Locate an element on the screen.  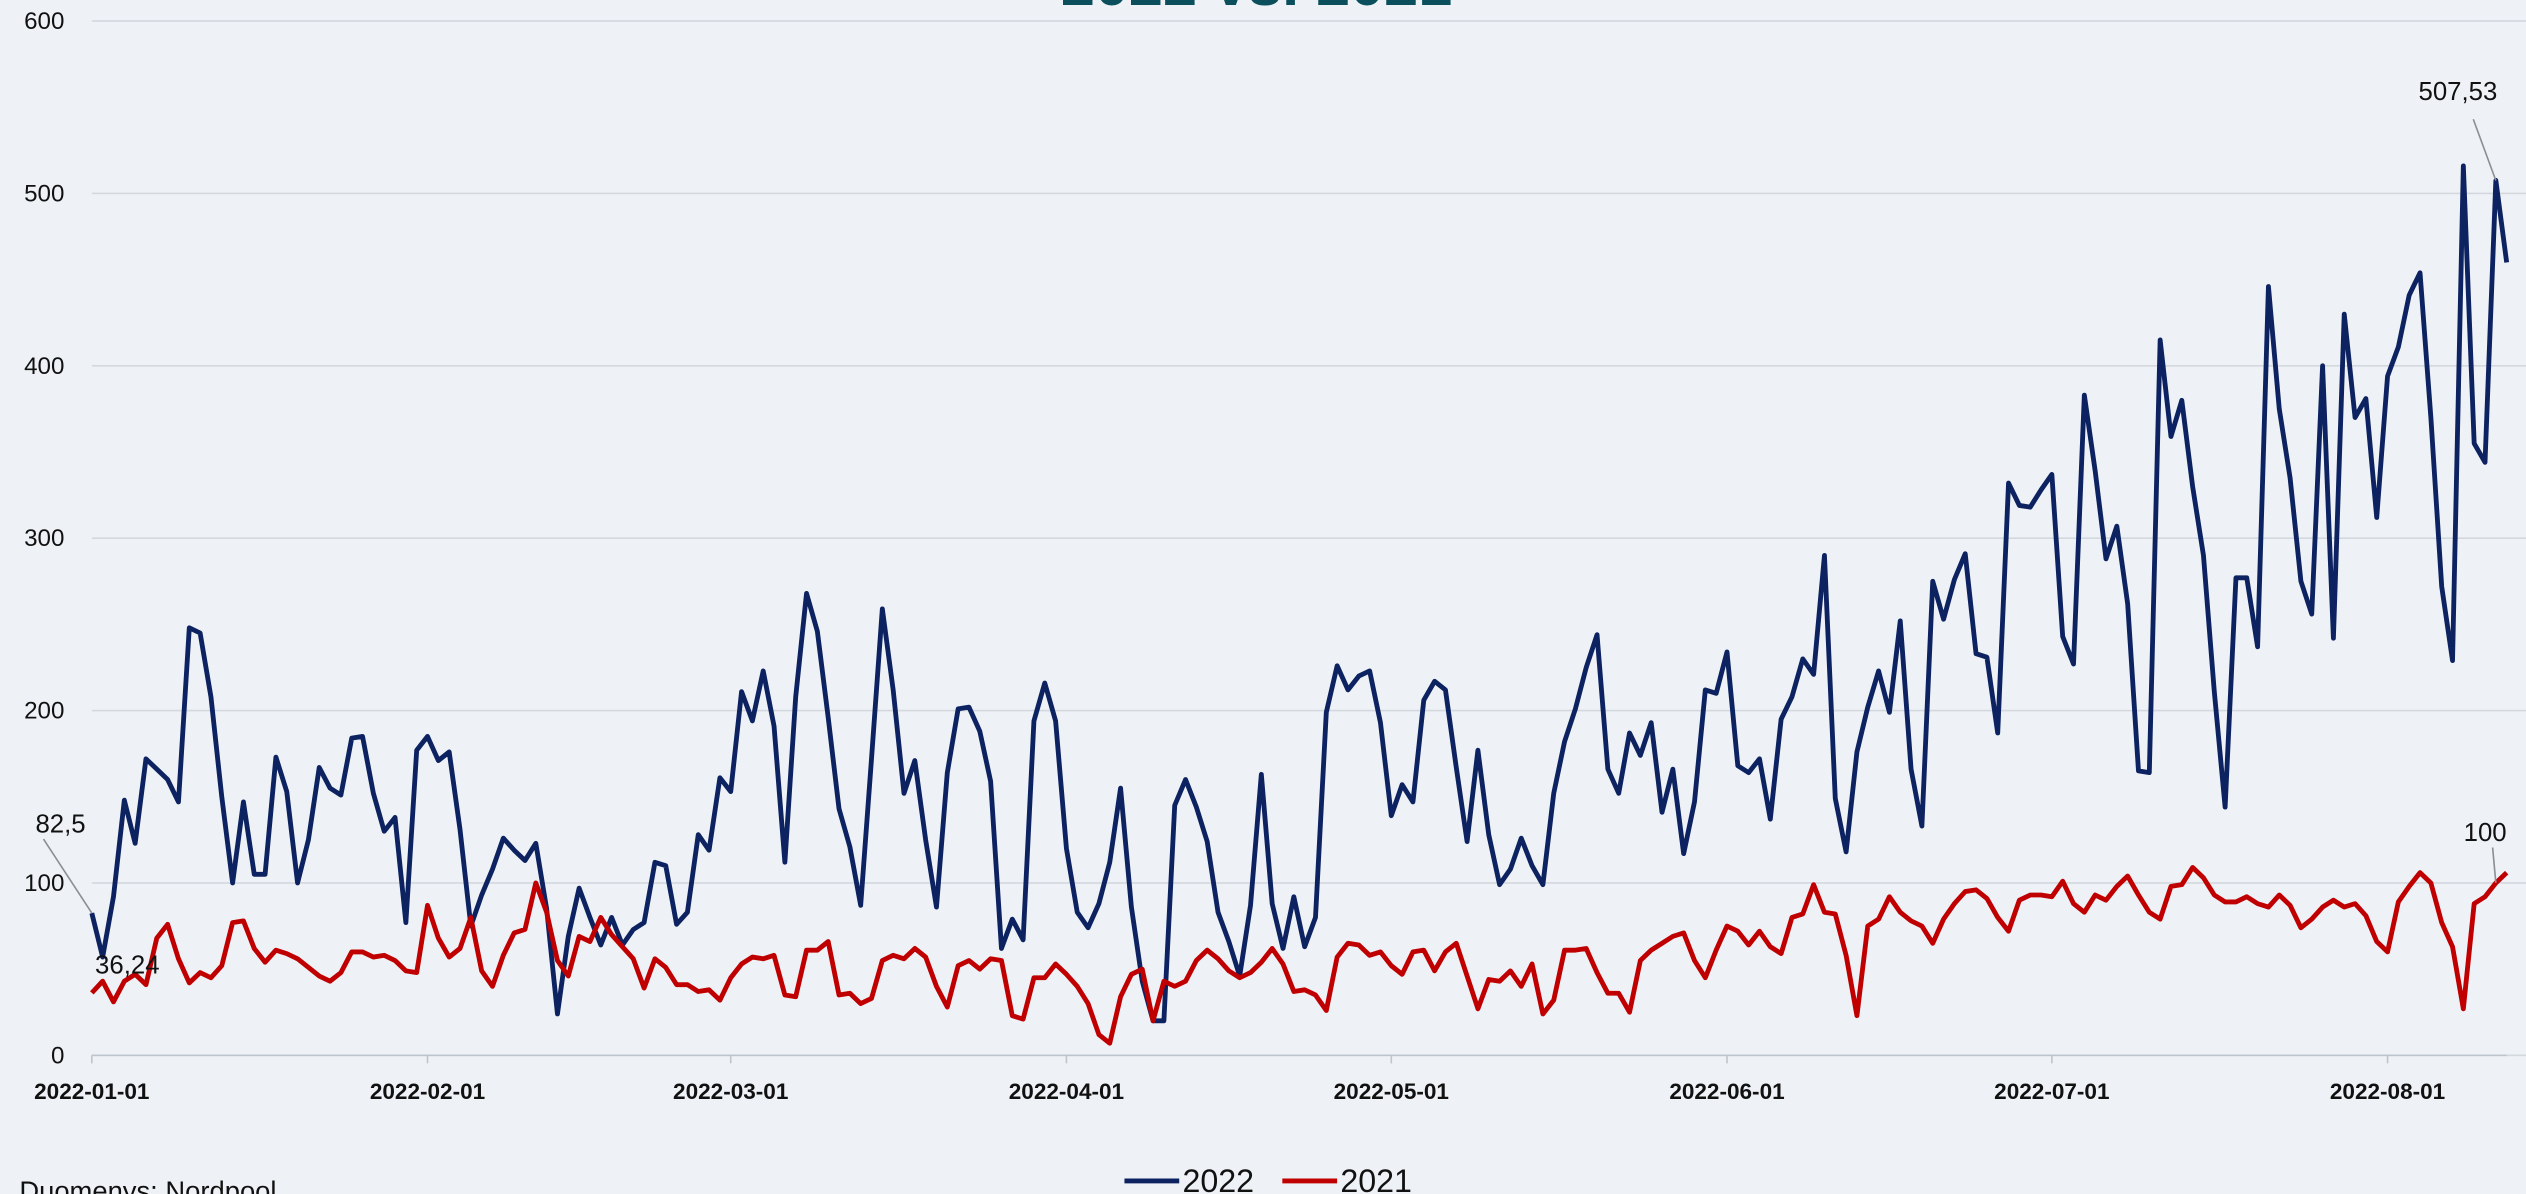
x-tick-label: 2022-02-01 is located at coordinates (427, 1091).